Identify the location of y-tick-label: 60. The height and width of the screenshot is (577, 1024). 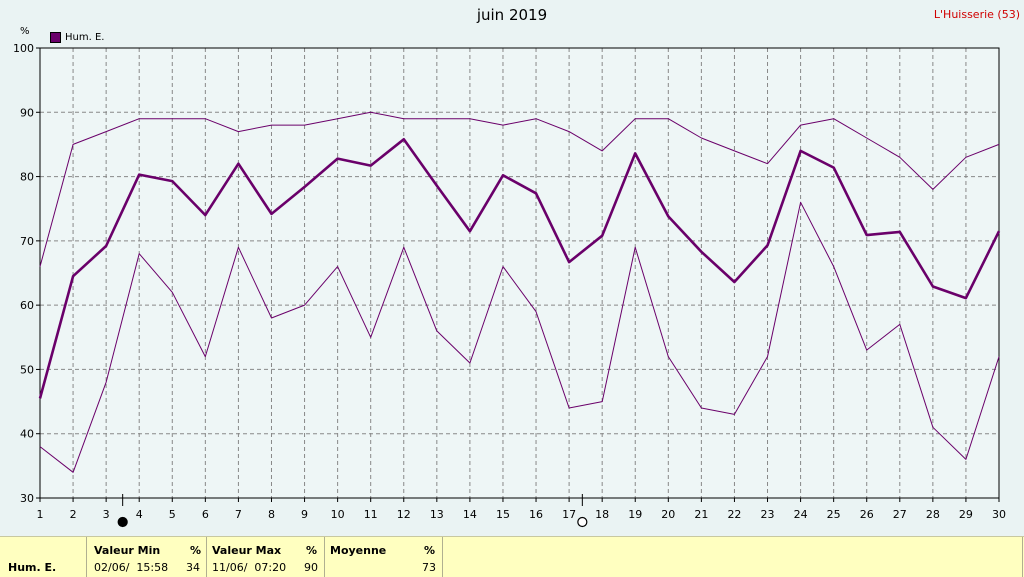
(27, 305).